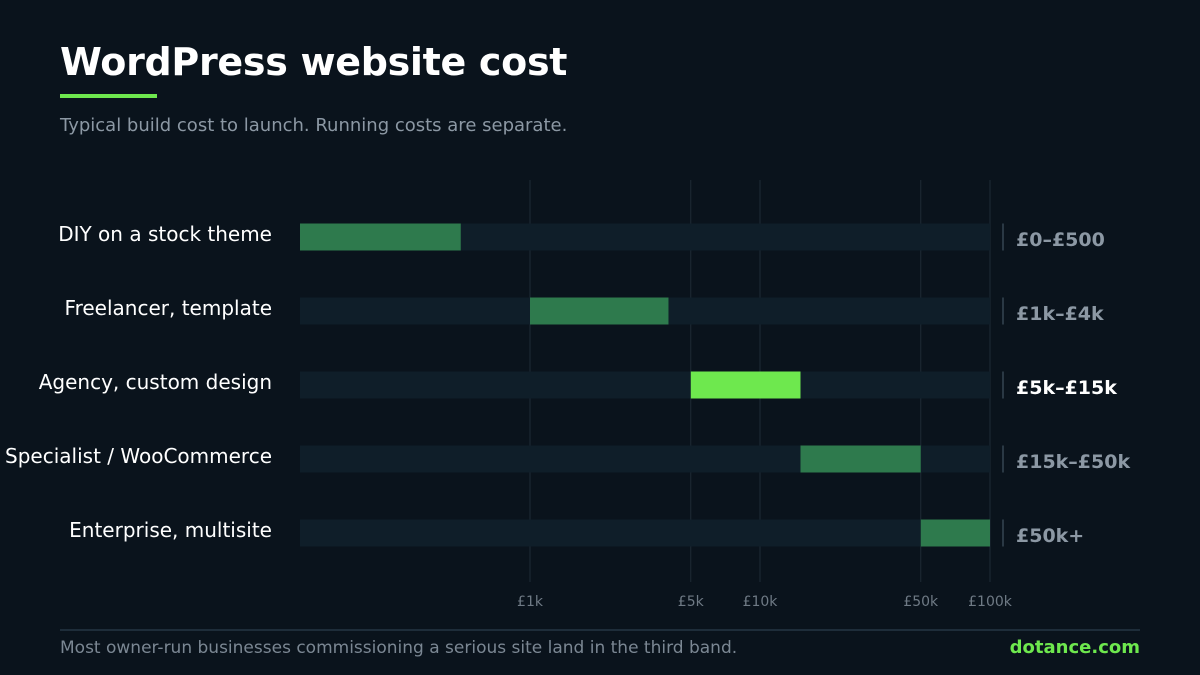  I want to click on brand-link: dotance.com, so click(1074, 647).